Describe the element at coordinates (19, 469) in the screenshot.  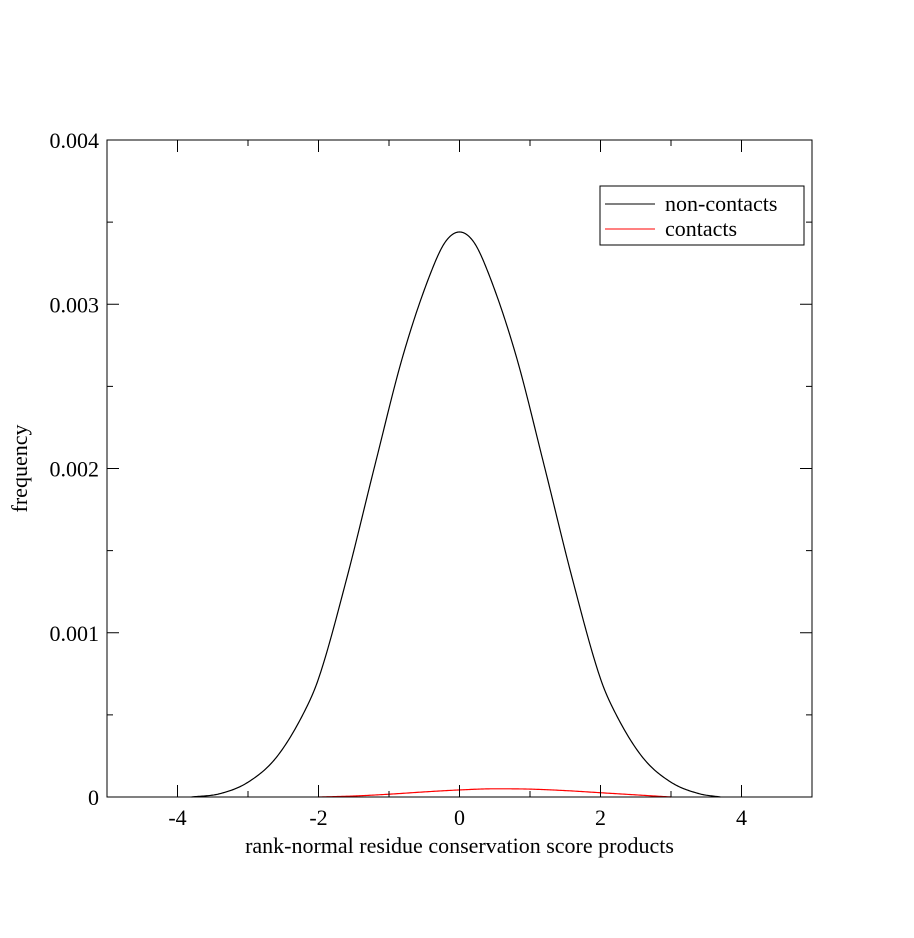
I see `y-axis-label: frequency` at that location.